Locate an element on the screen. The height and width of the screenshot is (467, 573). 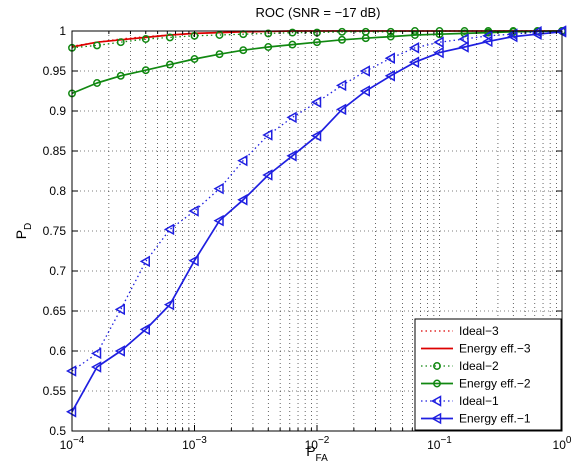
y-tick-label: 0.8 is located at coordinates (57, 191).